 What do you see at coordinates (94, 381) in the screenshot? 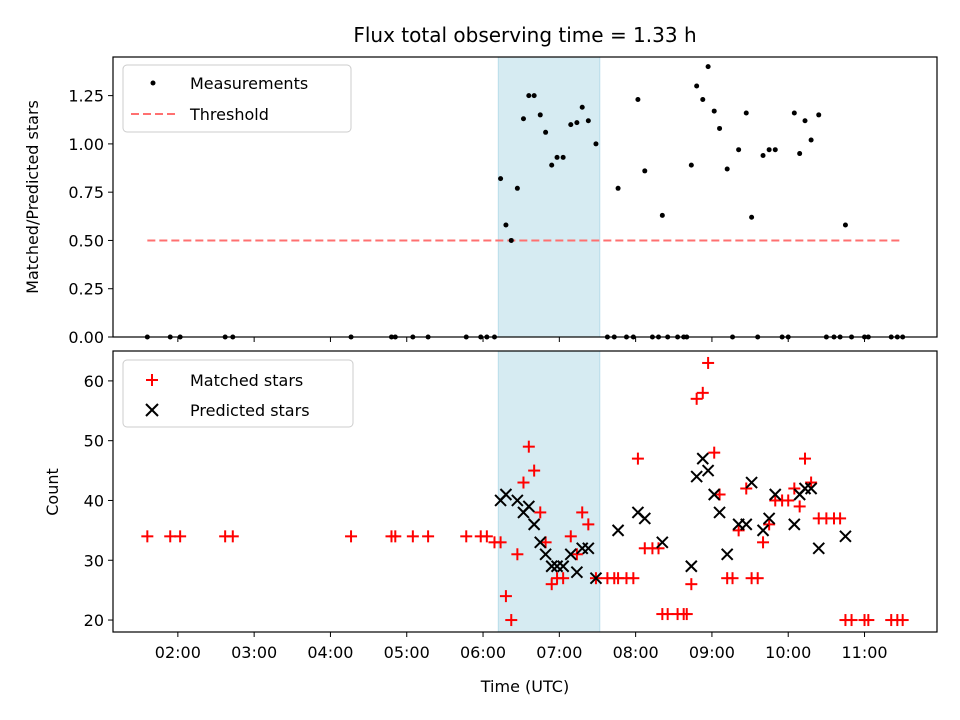
I see `bottom-y-tick-label: 60` at bounding box center [94, 381].